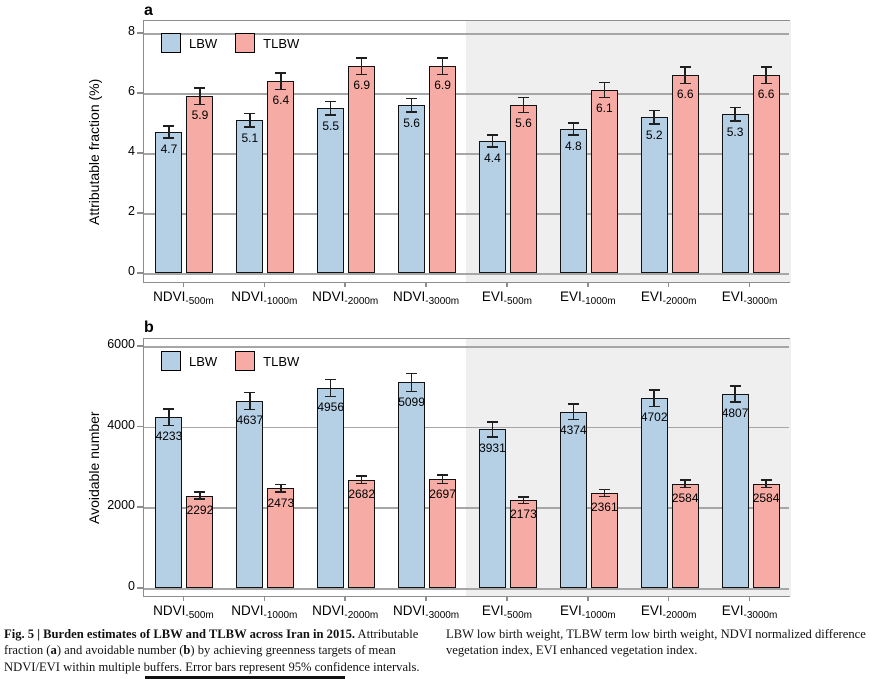 The image size is (872, 679). I want to click on x-axis-label: NDVI-2000m, so click(345, 612).